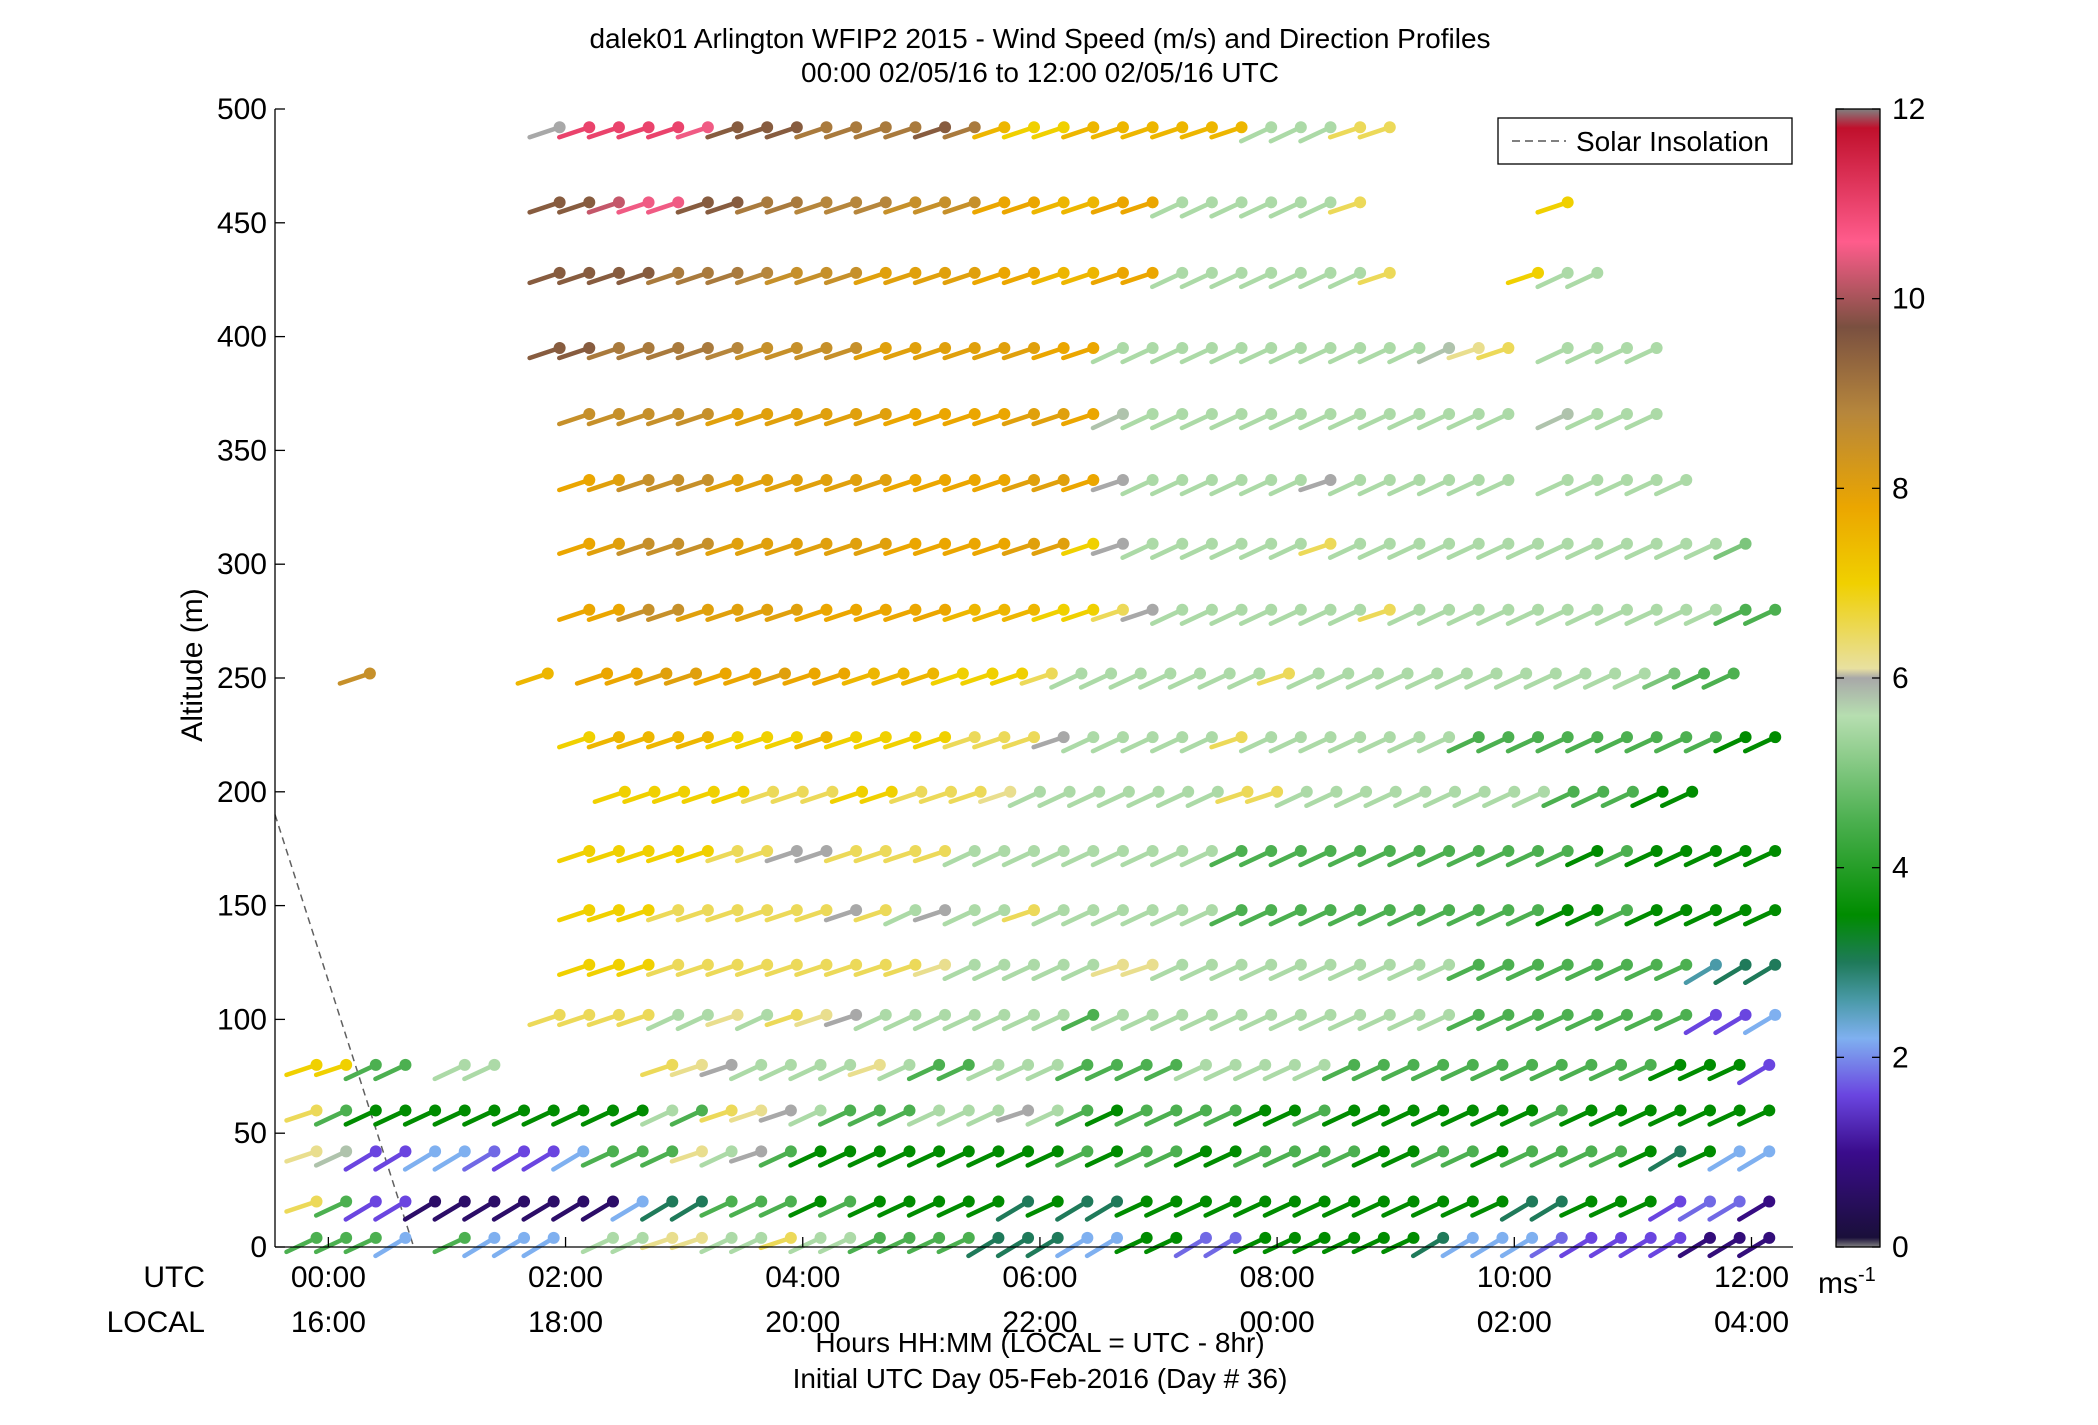 This screenshot has width=2098, height=1425. I want to click on legend: Solar Insolation, so click(1645, 141).